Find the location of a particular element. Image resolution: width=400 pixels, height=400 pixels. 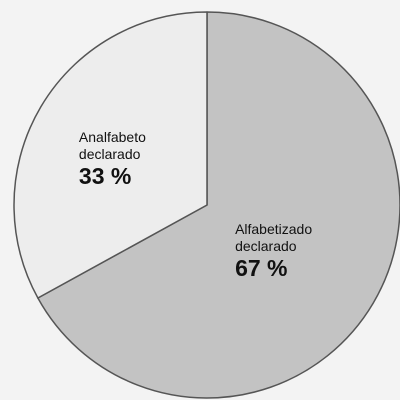

category-label: Alfabetizado declarado is located at coordinates (274, 238).